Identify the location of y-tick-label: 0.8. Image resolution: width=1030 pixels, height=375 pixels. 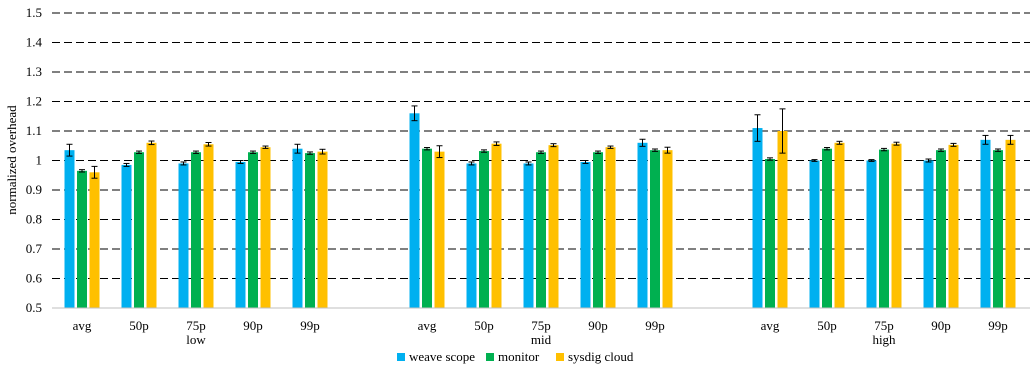
(34, 219).